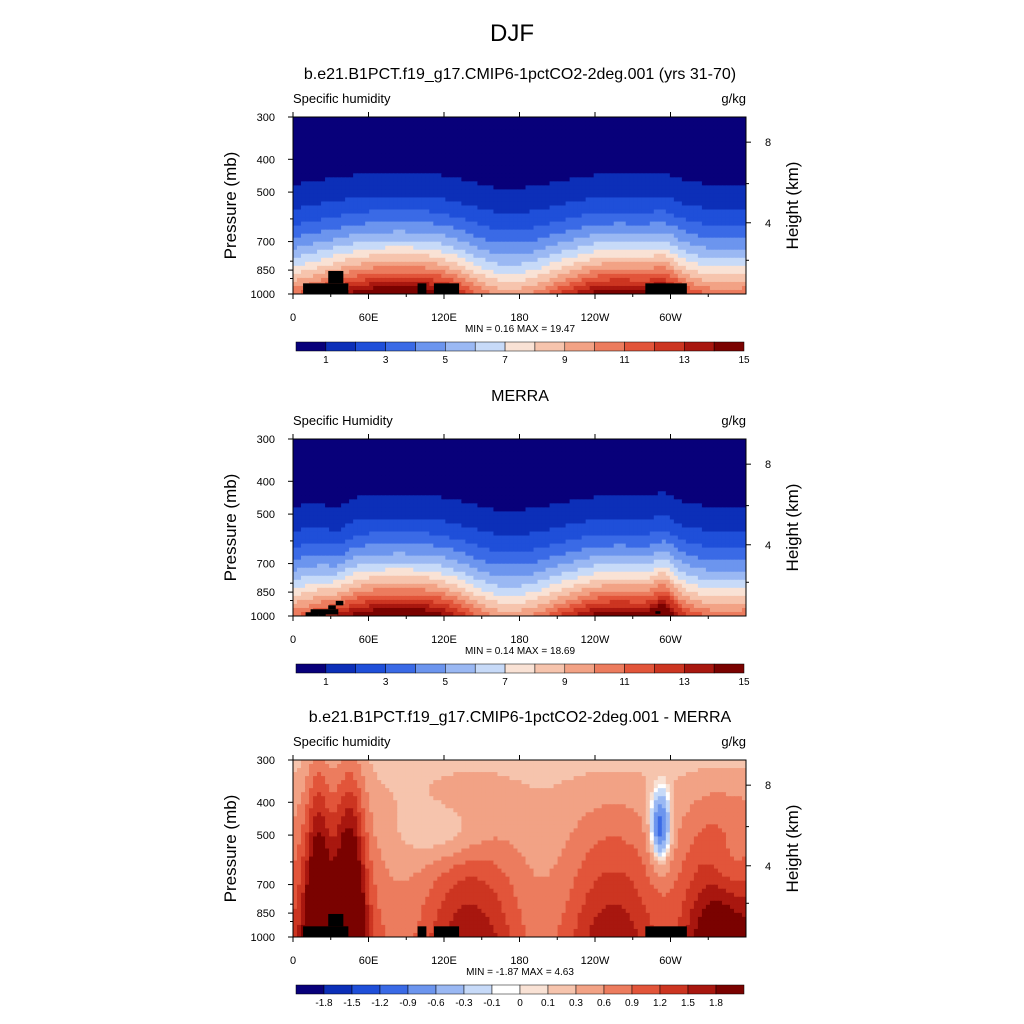  I want to click on colorbar-label: 0, so click(520, 1003).